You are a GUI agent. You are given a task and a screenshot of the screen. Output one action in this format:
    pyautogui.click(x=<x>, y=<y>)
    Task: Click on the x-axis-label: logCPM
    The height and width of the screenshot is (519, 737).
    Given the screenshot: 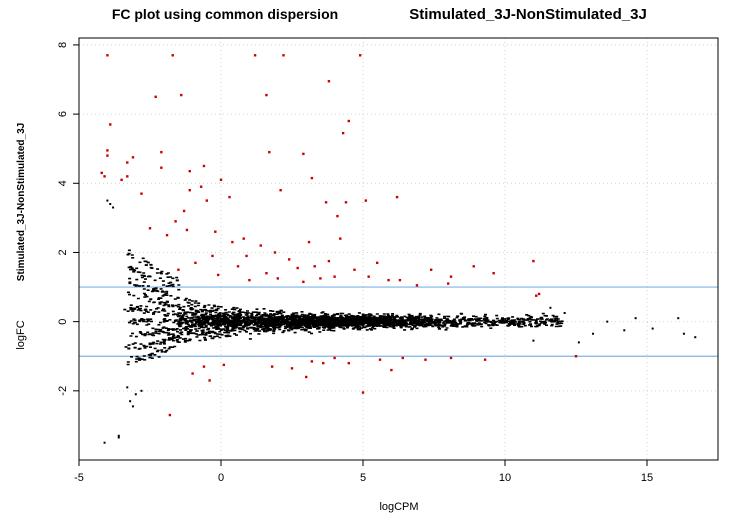 What is the action you would take?
    pyautogui.click(x=398, y=507)
    